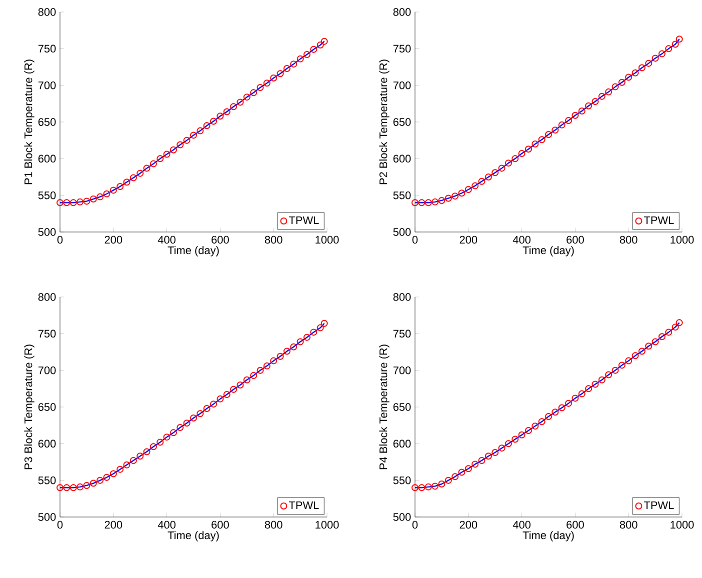 The width and height of the screenshot is (702, 578). What do you see at coordinates (548, 536) in the screenshot?
I see `x-axis-title: Time (day)` at bounding box center [548, 536].